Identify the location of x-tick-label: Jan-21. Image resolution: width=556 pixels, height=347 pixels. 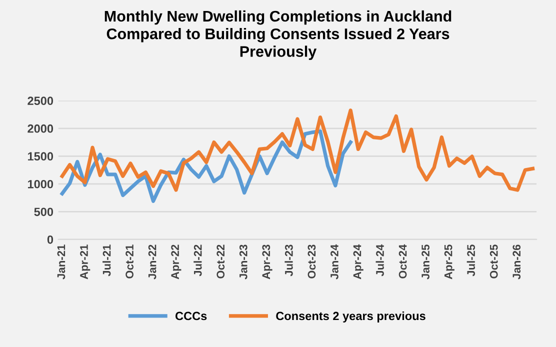
(61, 262).